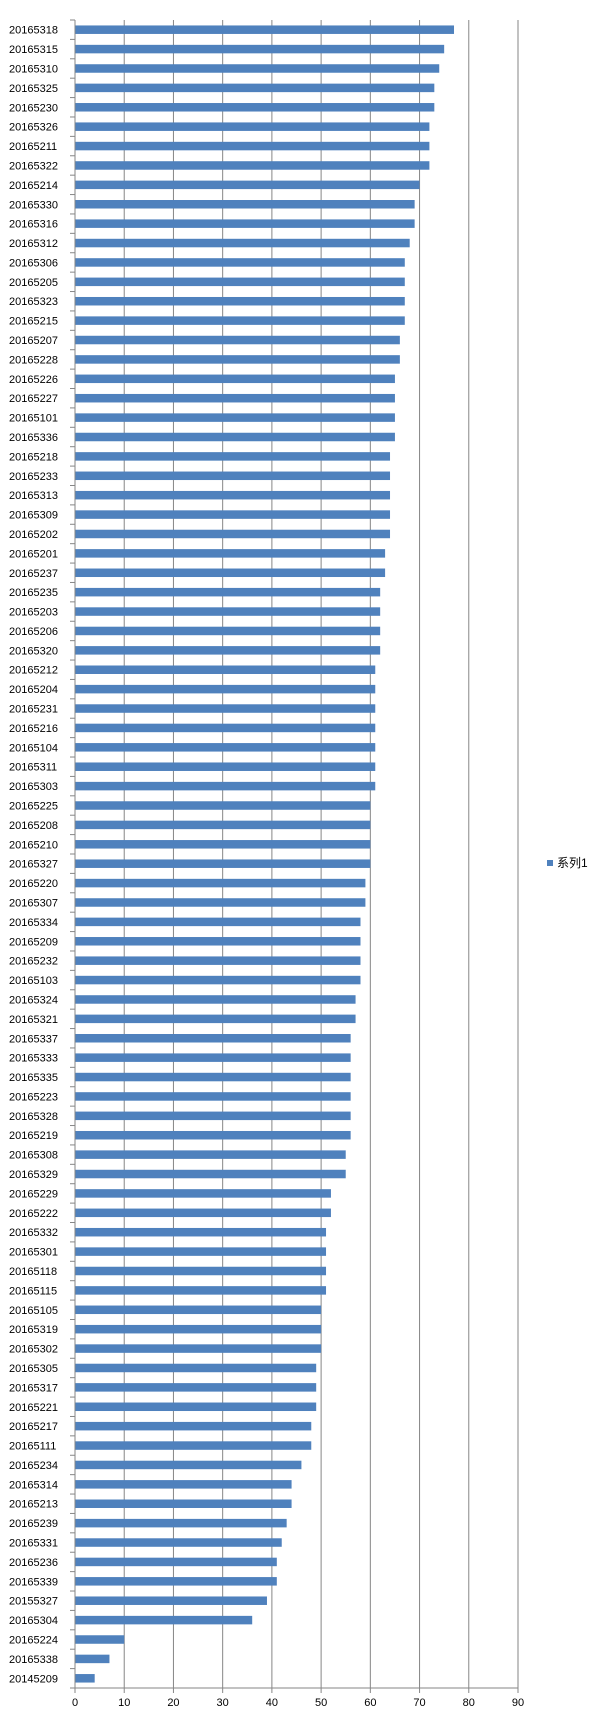 This screenshot has width=606, height=1731. Describe the element at coordinates (33, 1136) in the screenshot. I see `category-label: 20165219` at that location.